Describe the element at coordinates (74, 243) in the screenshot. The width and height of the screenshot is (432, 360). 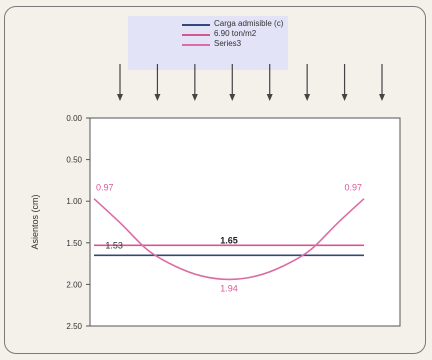
I see `y-tick-label: 1.50` at that location.